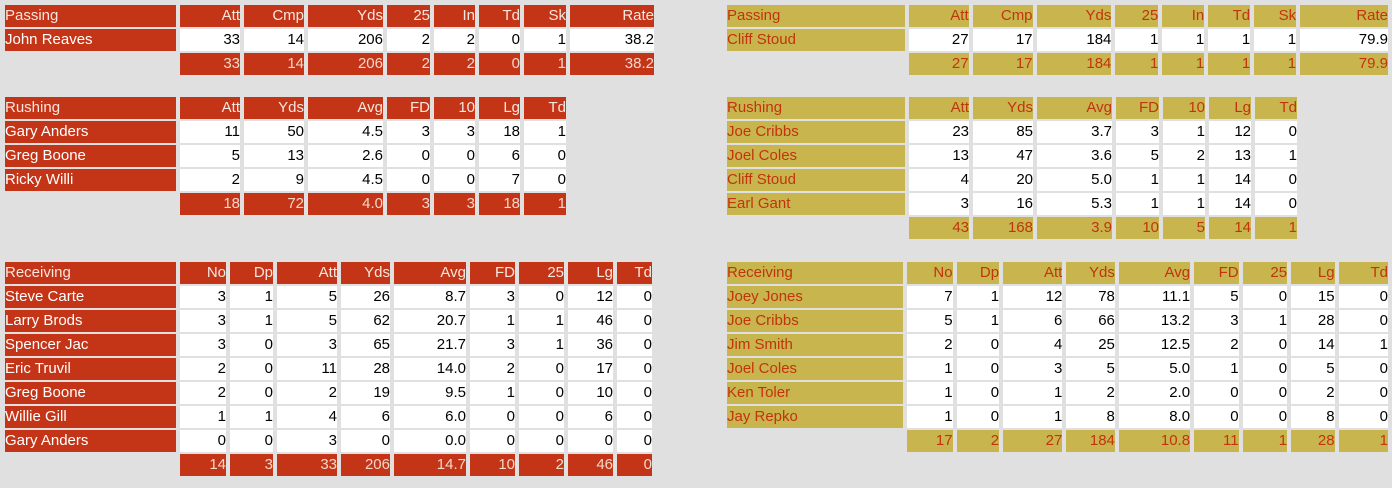  I want to click on stat-value-cell: 38.2, so click(612, 40).